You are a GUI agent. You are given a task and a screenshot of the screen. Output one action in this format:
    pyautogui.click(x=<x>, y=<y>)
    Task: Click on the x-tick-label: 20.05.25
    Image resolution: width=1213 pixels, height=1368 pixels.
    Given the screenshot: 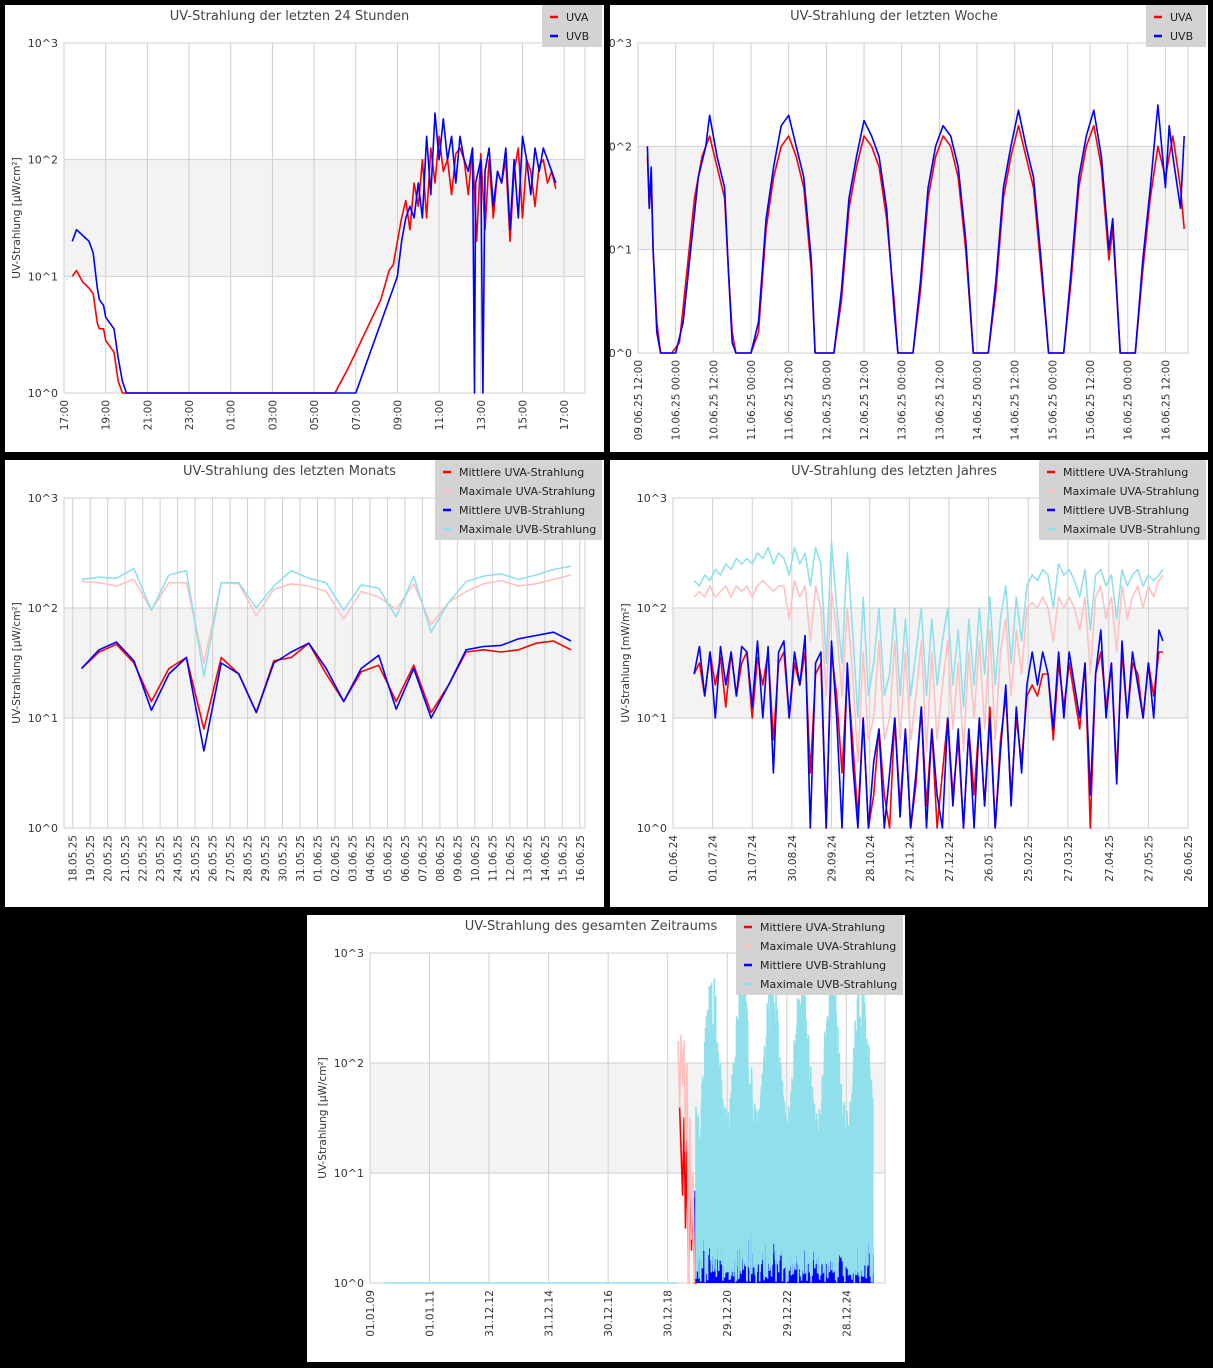 What is the action you would take?
    pyautogui.click(x=109, y=858)
    